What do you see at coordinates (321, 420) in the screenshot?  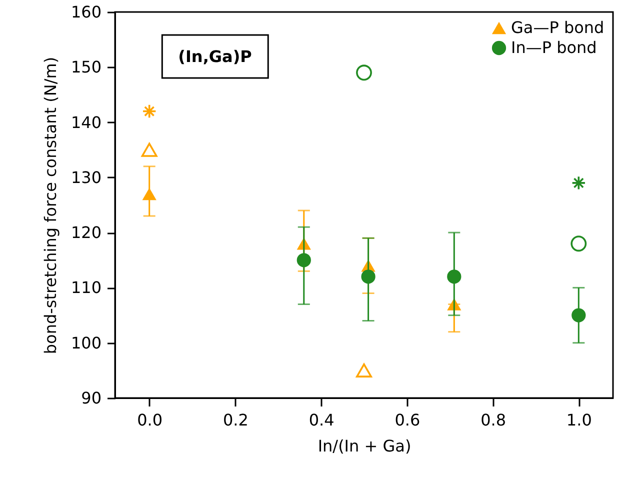 I see `x-tick-label: 0.4` at bounding box center [321, 420].